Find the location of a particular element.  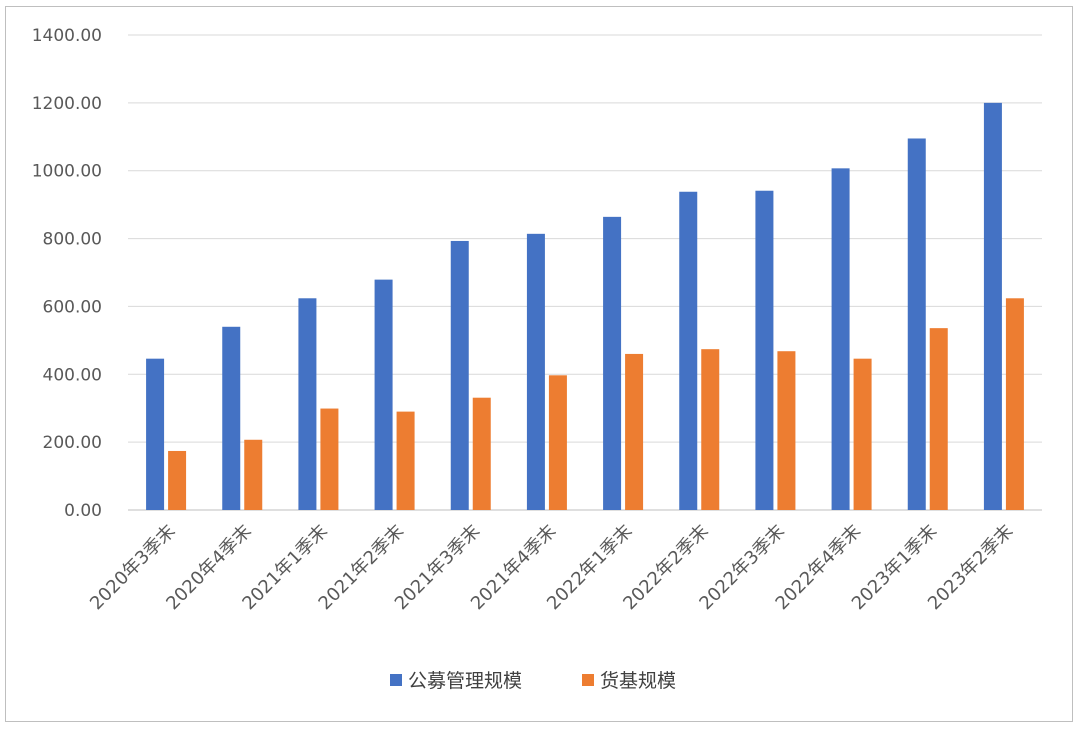

legend-label: 公募管理规模 is located at coordinates (465, 681).